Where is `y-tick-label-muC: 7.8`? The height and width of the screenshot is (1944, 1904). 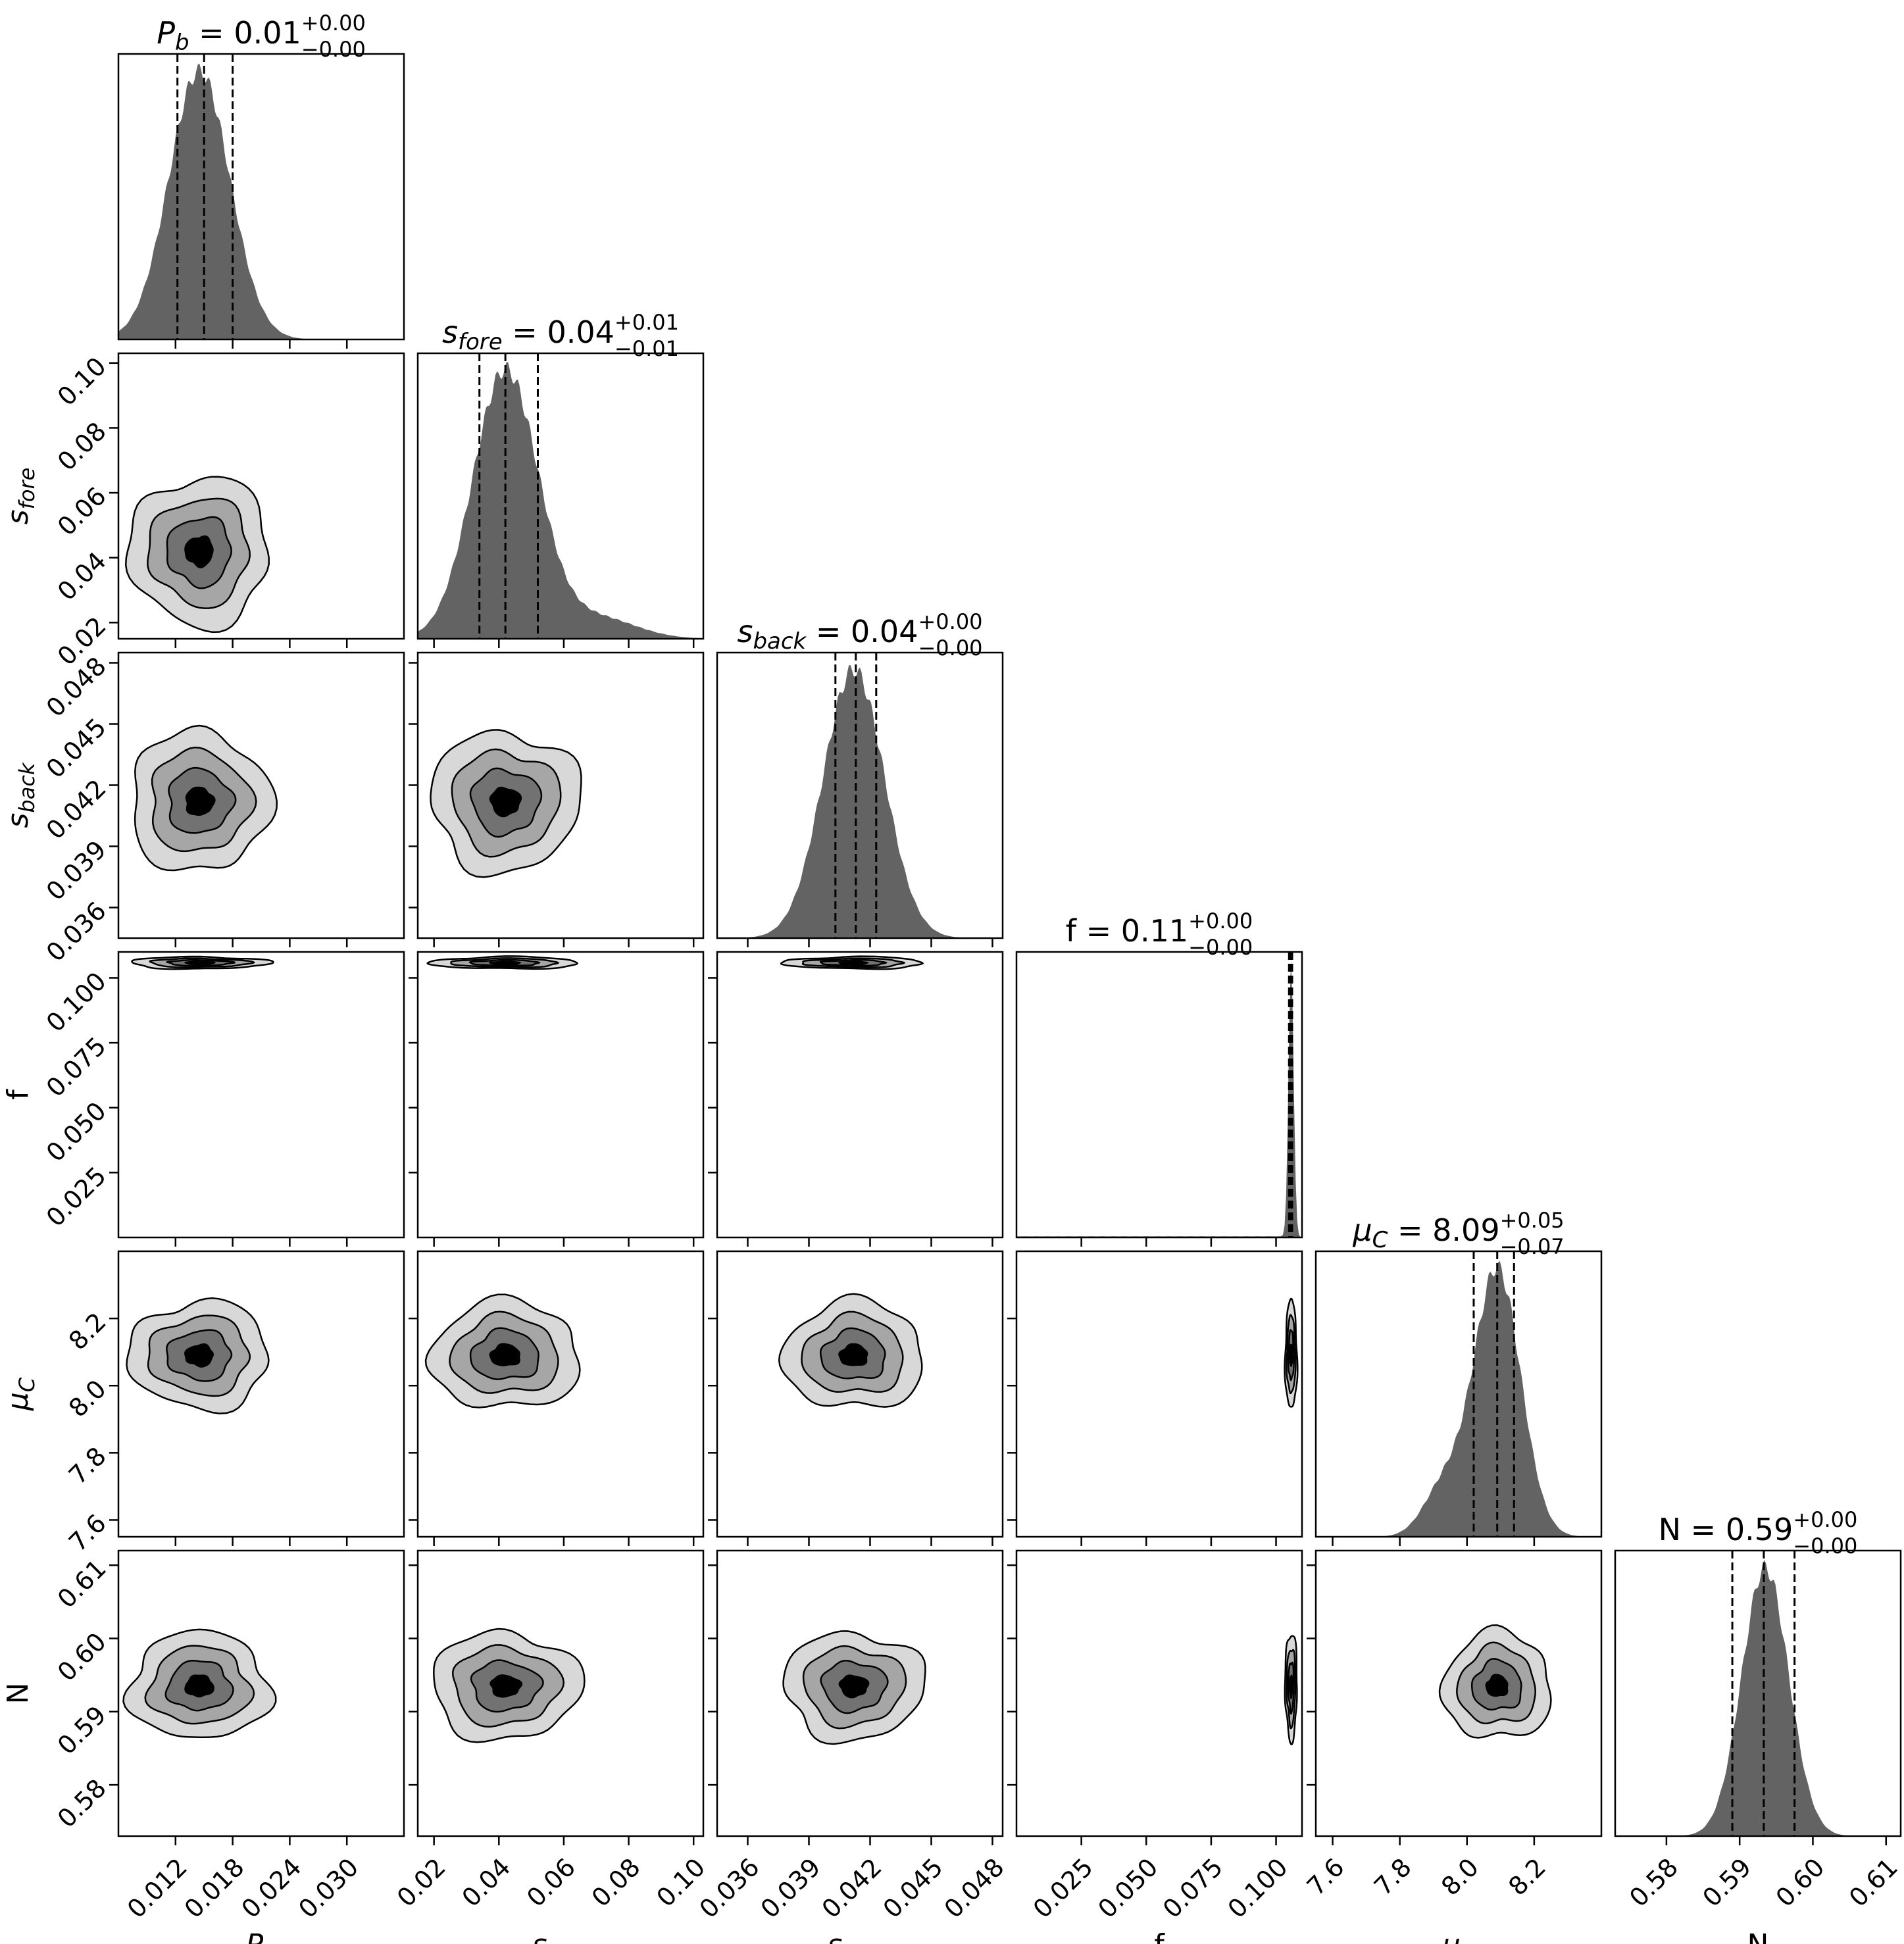
y-tick-label-muC: 7.8 is located at coordinates (87, 1465).